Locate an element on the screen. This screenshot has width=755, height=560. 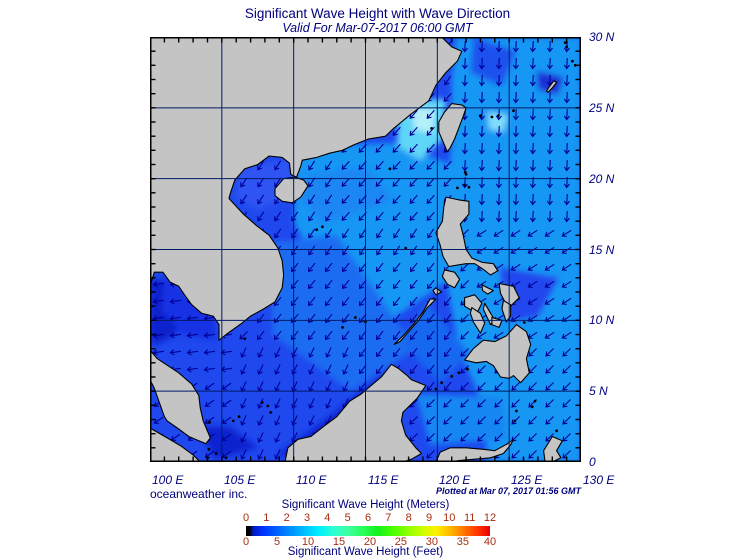
lat-label-0: 0 is located at coordinates (592, 462).